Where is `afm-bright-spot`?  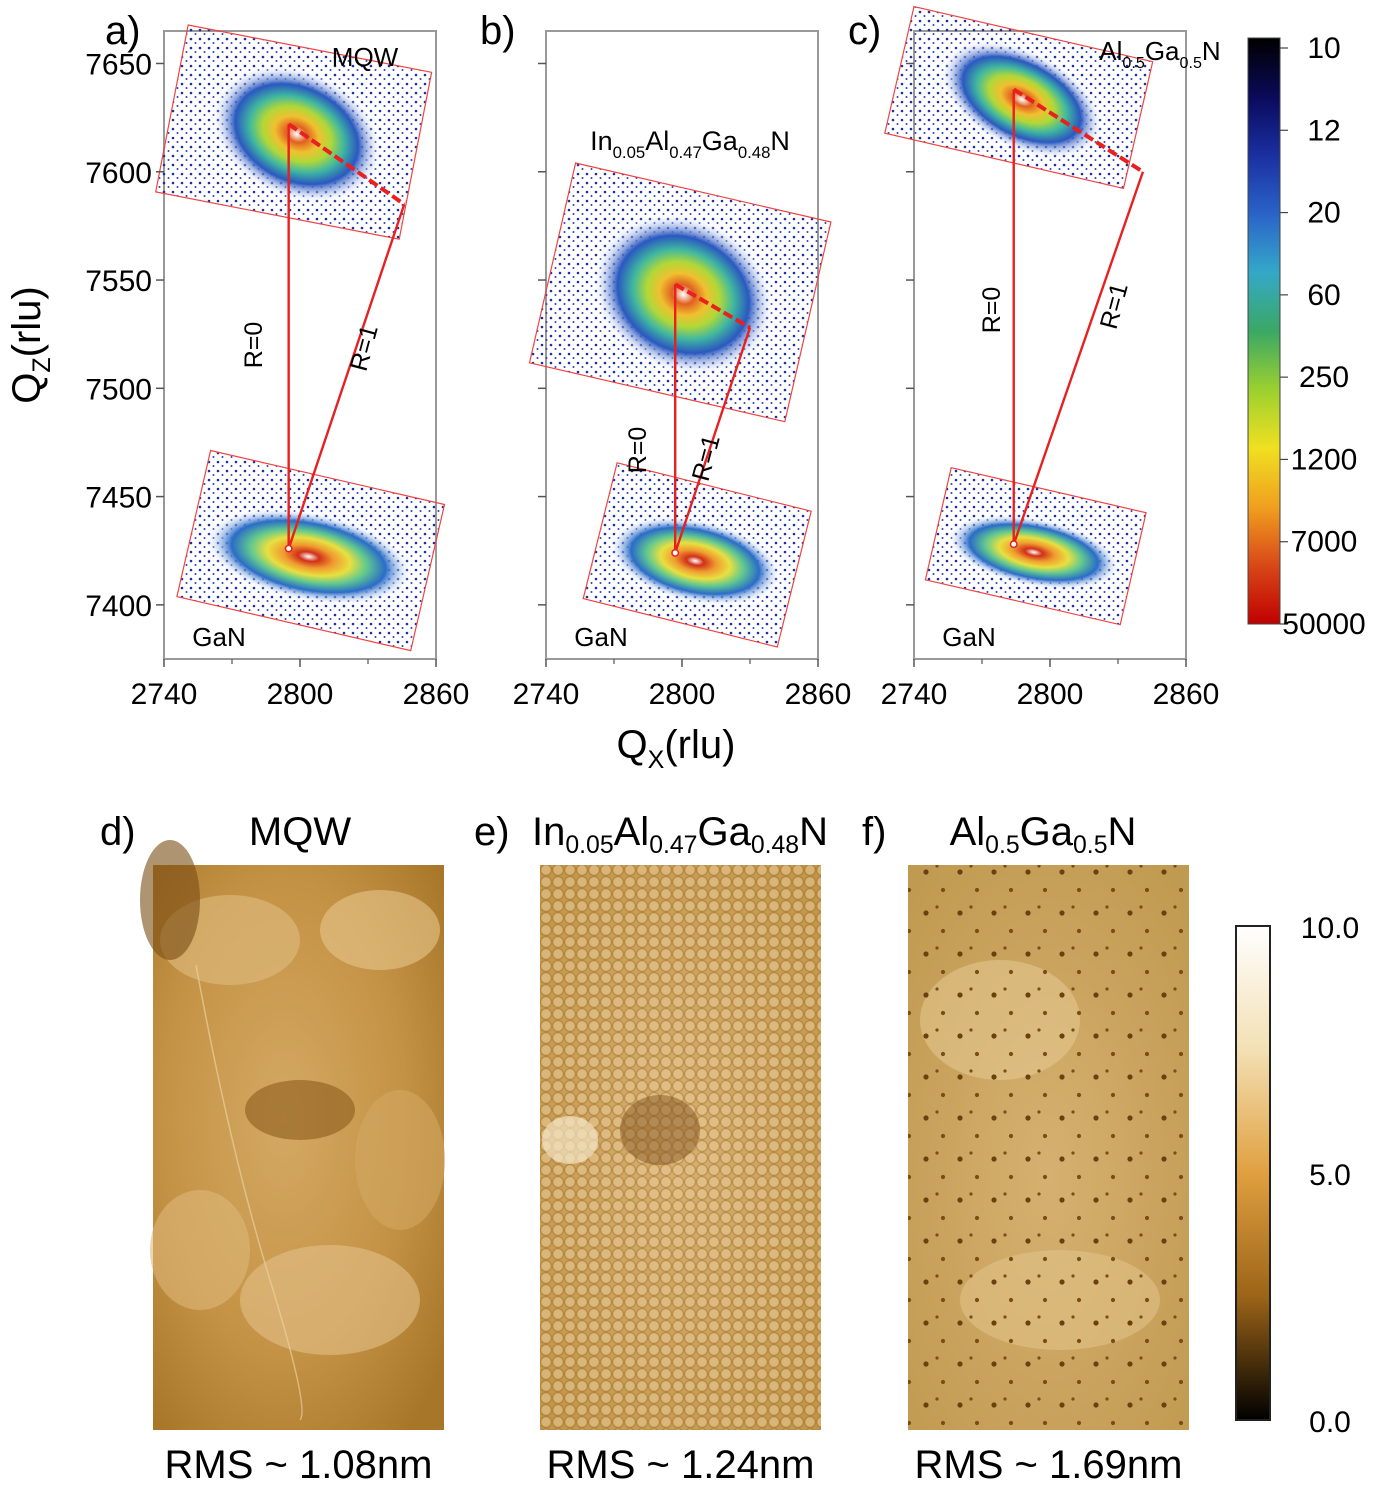 afm-bright-spot is located at coordinates (570, 1140).